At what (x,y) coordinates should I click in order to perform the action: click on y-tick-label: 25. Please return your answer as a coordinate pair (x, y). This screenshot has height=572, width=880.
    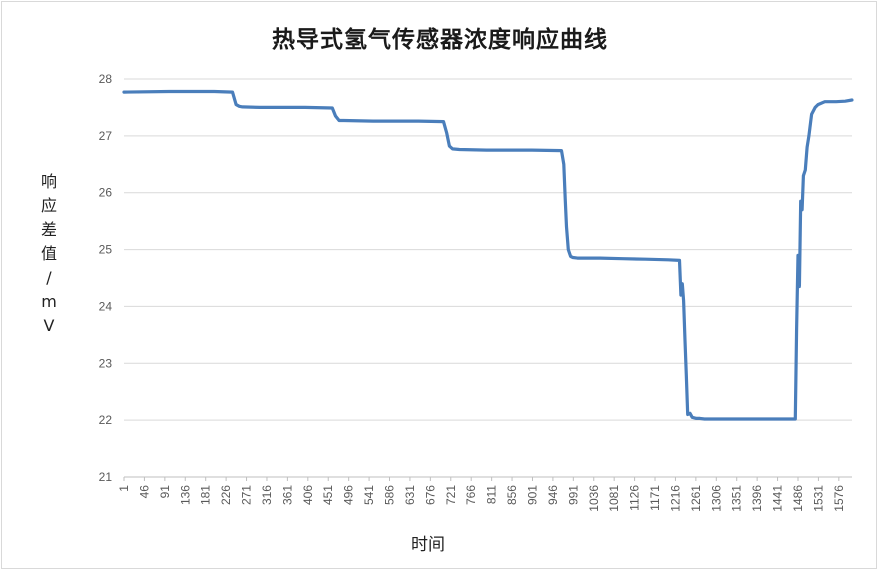
    Looking at the image, I should click on (106, 250).